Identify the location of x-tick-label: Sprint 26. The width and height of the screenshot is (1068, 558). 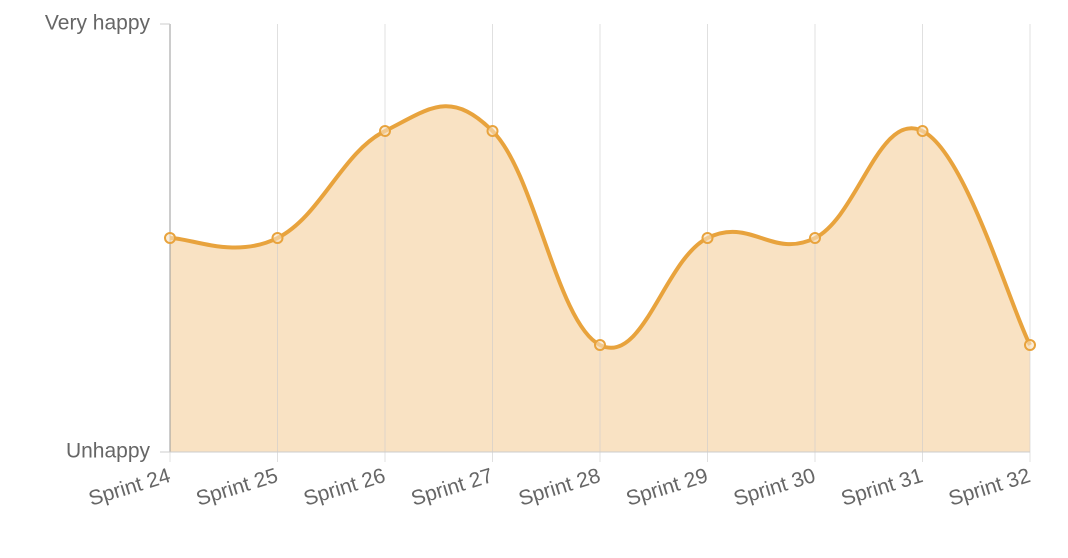
(344, 487).